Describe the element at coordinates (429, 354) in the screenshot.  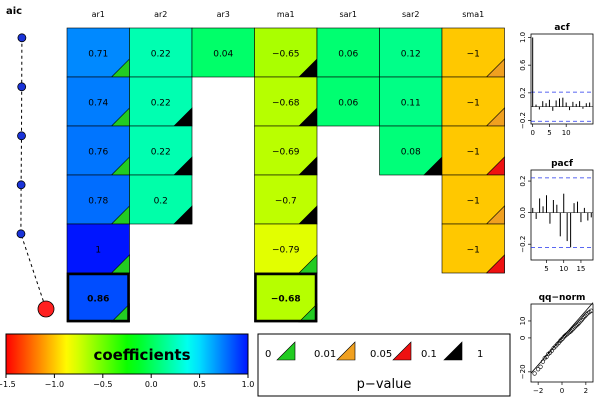
I see `pvalue-break-label: 0.1` at that location.